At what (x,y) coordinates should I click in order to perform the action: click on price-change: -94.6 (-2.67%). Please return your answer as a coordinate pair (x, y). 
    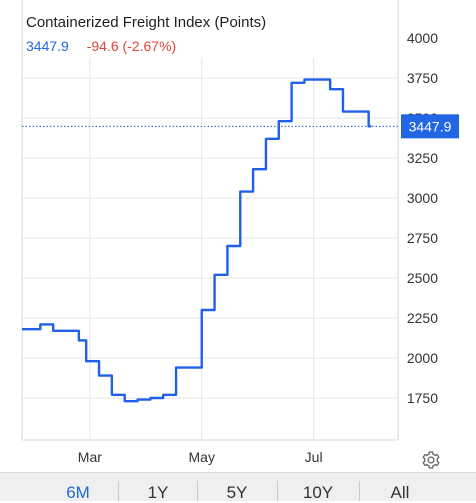
    Looking at the image, I should click on (131, 46).